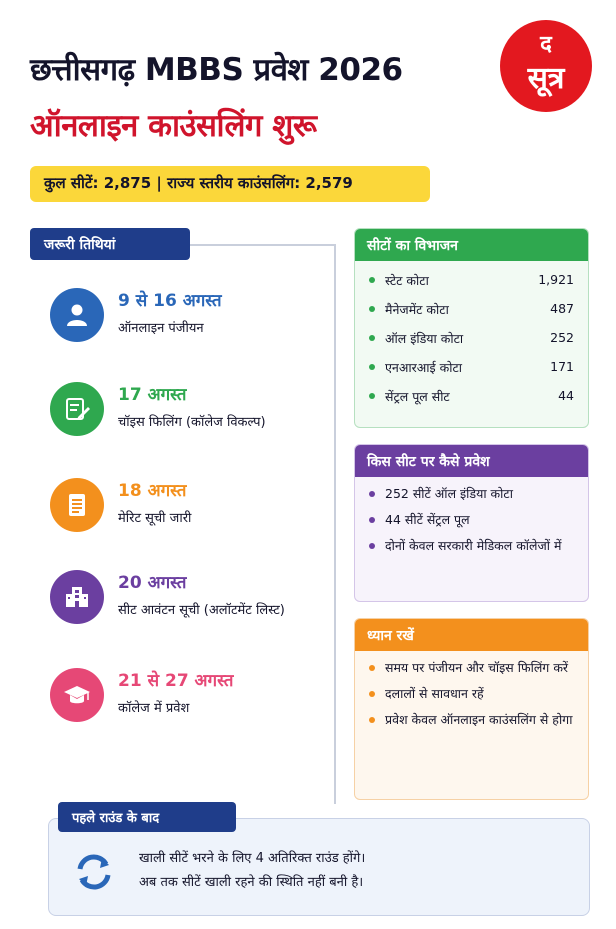 Image resolution: width=616 pixels, height=929 pixels. I want to click on document-list-icon, so click(77, 505).